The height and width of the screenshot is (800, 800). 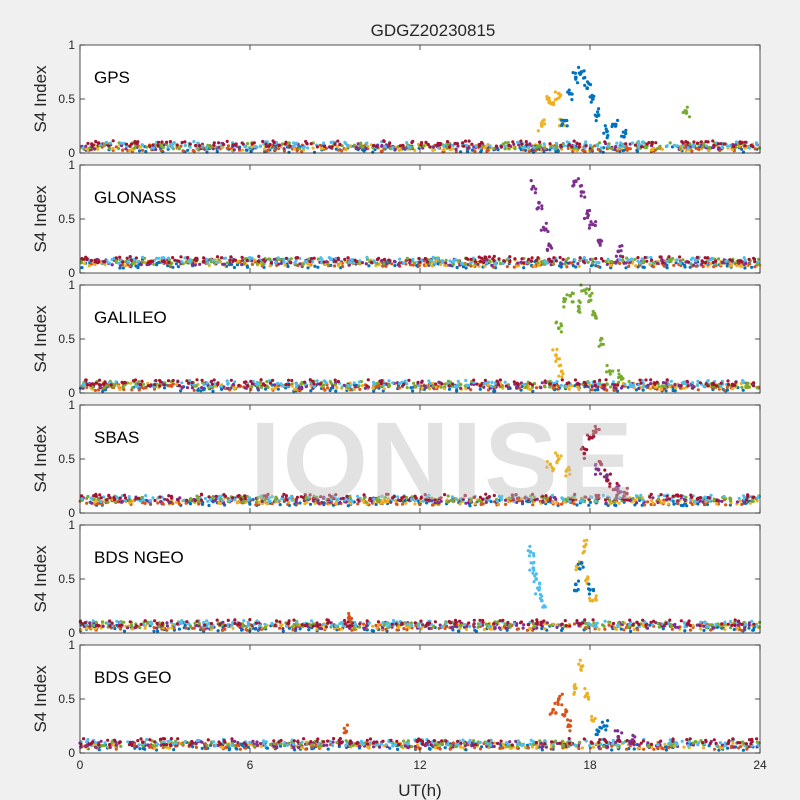 What do you see at coordinates (66, 219) in the screenshot?
I see `y-tick-label: 0.5` at bounding box center [66, 219].